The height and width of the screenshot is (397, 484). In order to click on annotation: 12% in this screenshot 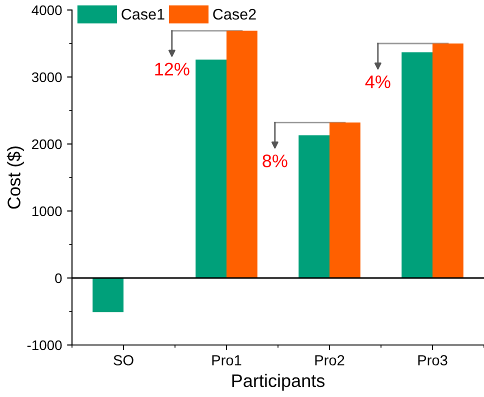, I will do `click(172, 69)`.